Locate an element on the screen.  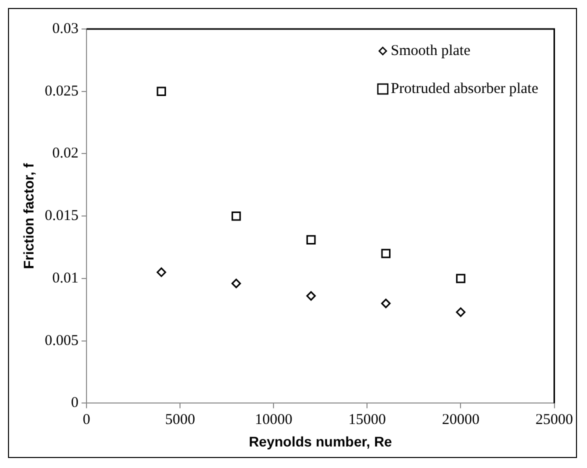
legend-label: Smooth plate is located at coordinates (430, 50).